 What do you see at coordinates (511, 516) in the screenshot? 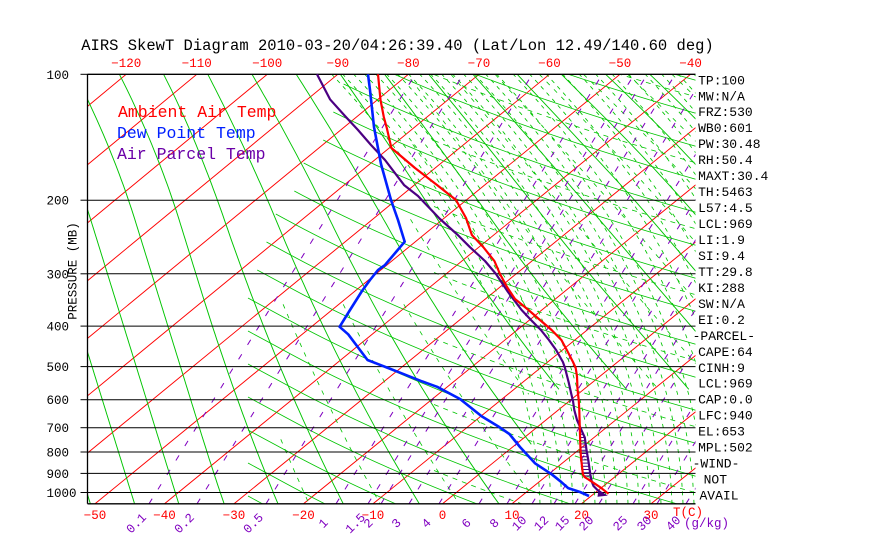
I see `svg-text: 10` at bounding box center [511, 516].